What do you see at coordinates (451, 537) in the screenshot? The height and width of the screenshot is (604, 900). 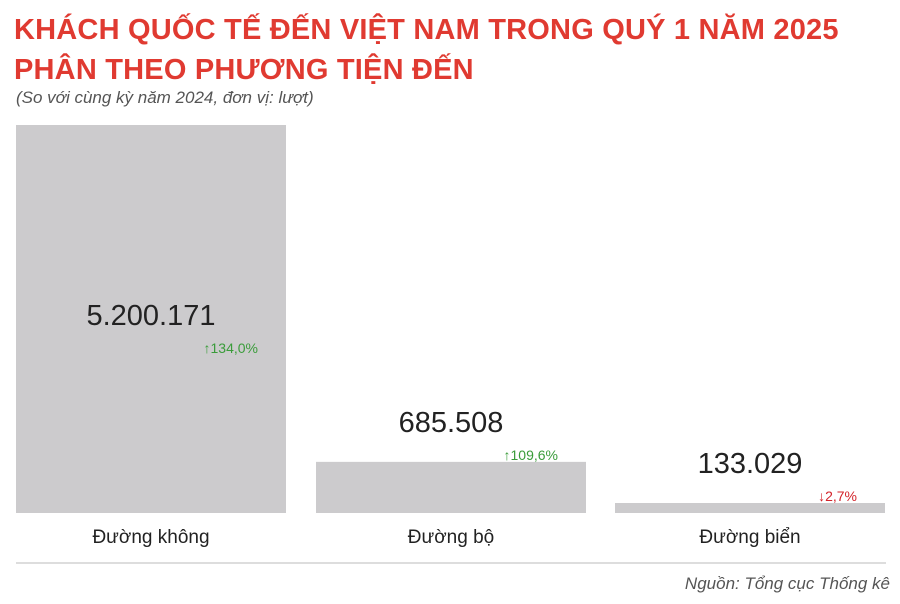 I see `category-label-2: Đường bộ` at bounding box center [451, 537].